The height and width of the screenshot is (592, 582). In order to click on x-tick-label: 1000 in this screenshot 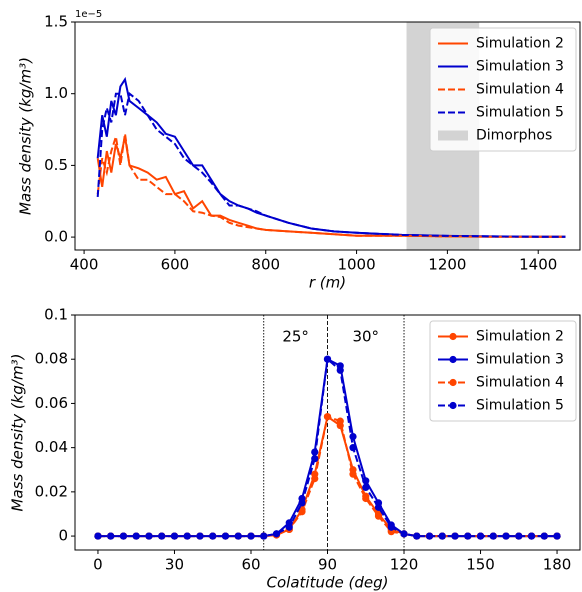, I will do `click(356, 265)`.